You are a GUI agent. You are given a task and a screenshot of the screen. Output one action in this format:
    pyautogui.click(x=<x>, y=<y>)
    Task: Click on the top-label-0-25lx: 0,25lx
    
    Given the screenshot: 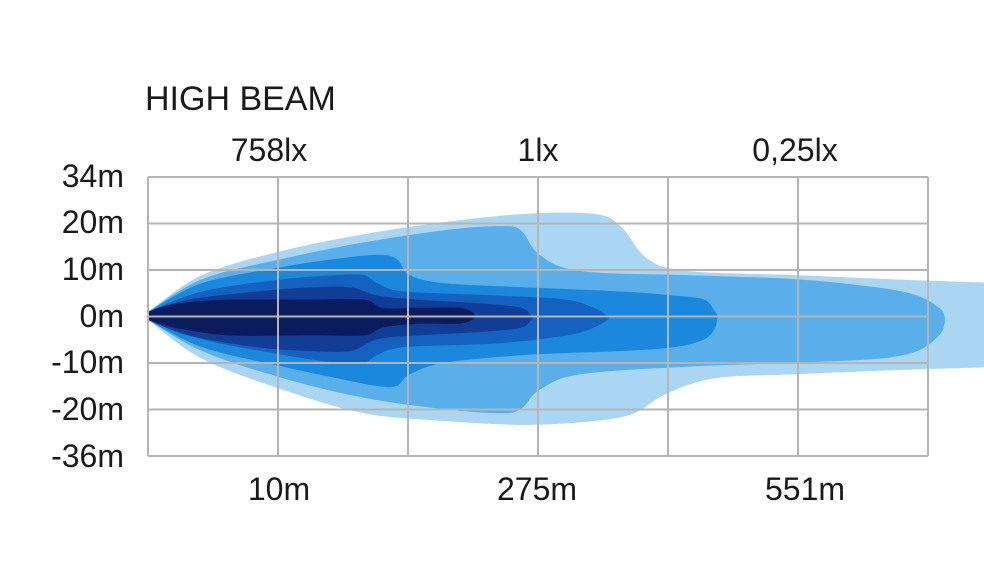 What is the action you would take?
    pyautogui.click(x=794, y=150)
    